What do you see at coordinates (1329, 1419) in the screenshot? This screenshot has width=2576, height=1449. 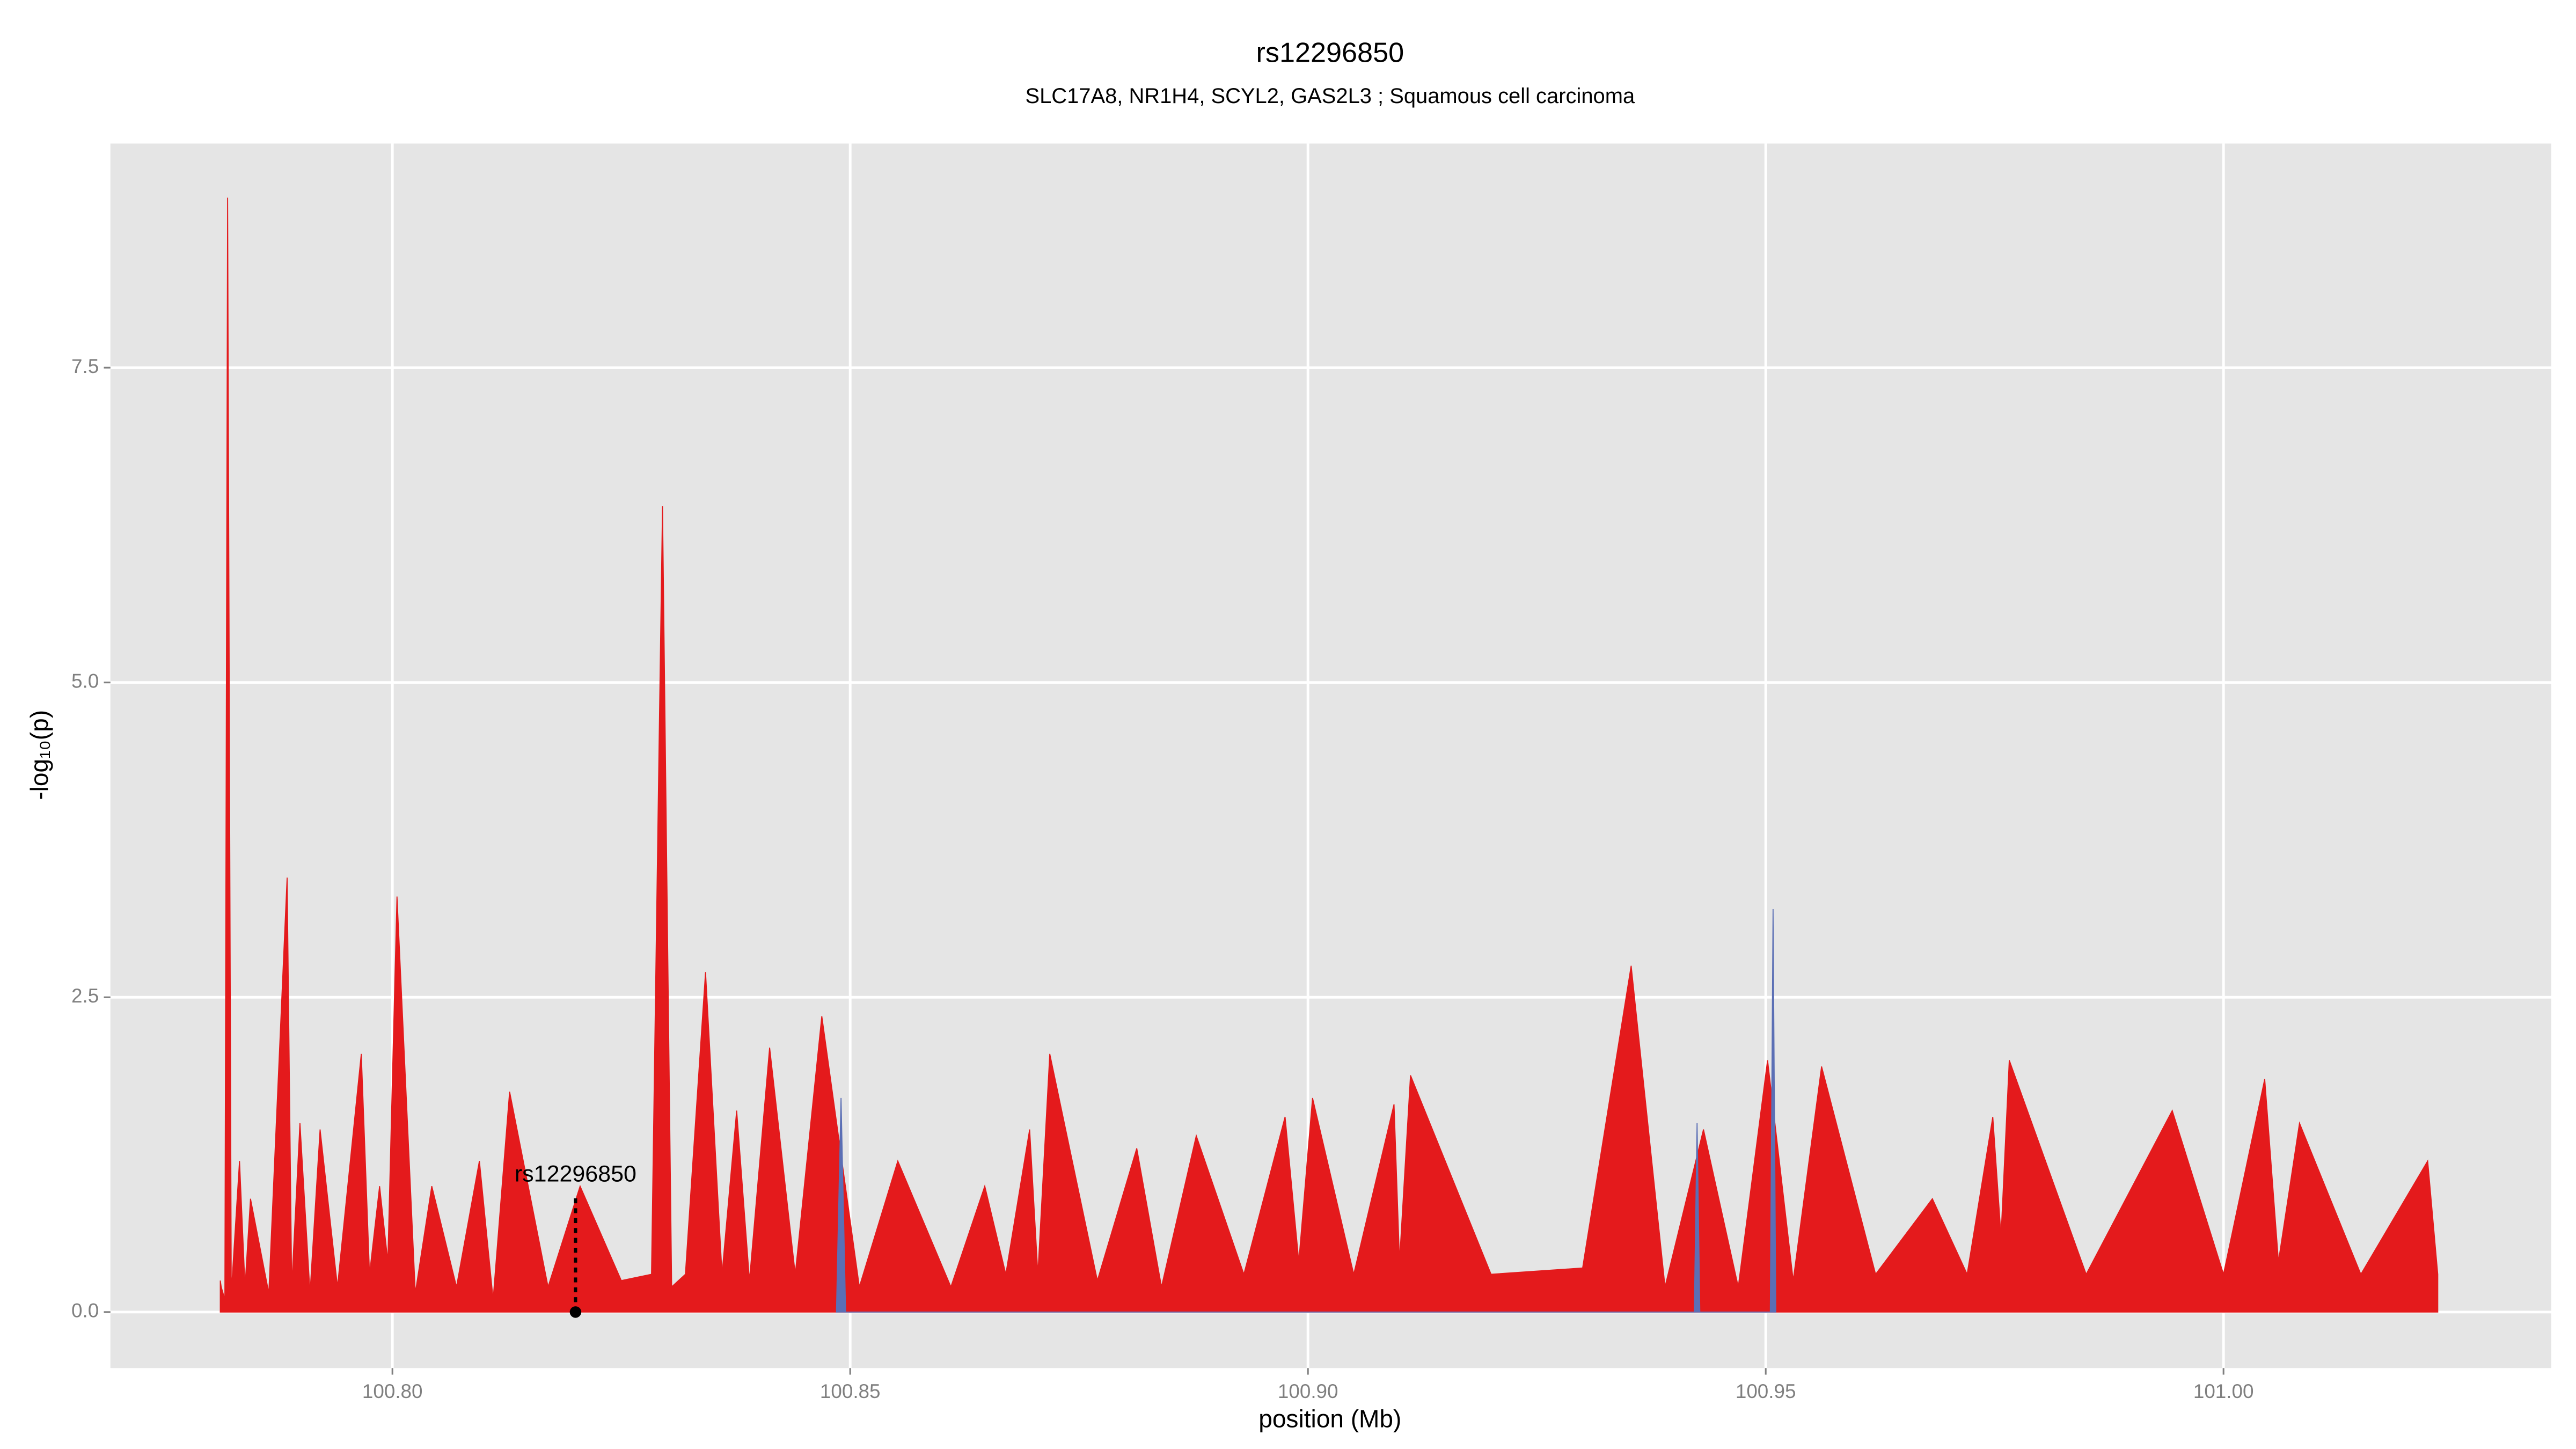 I see `x-axis-label: position (Mb)` at bounding box center [1329, 1419].